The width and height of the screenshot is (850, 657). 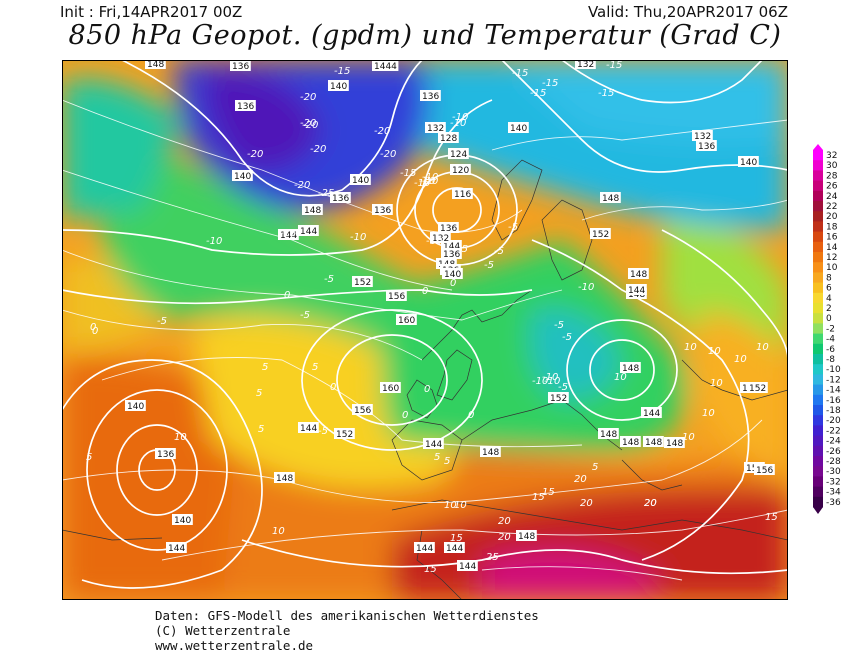 What do you see at coordinates (832, 197) in the screenshot?
I see `legend-label: 24` at bounding box center [832, 197].